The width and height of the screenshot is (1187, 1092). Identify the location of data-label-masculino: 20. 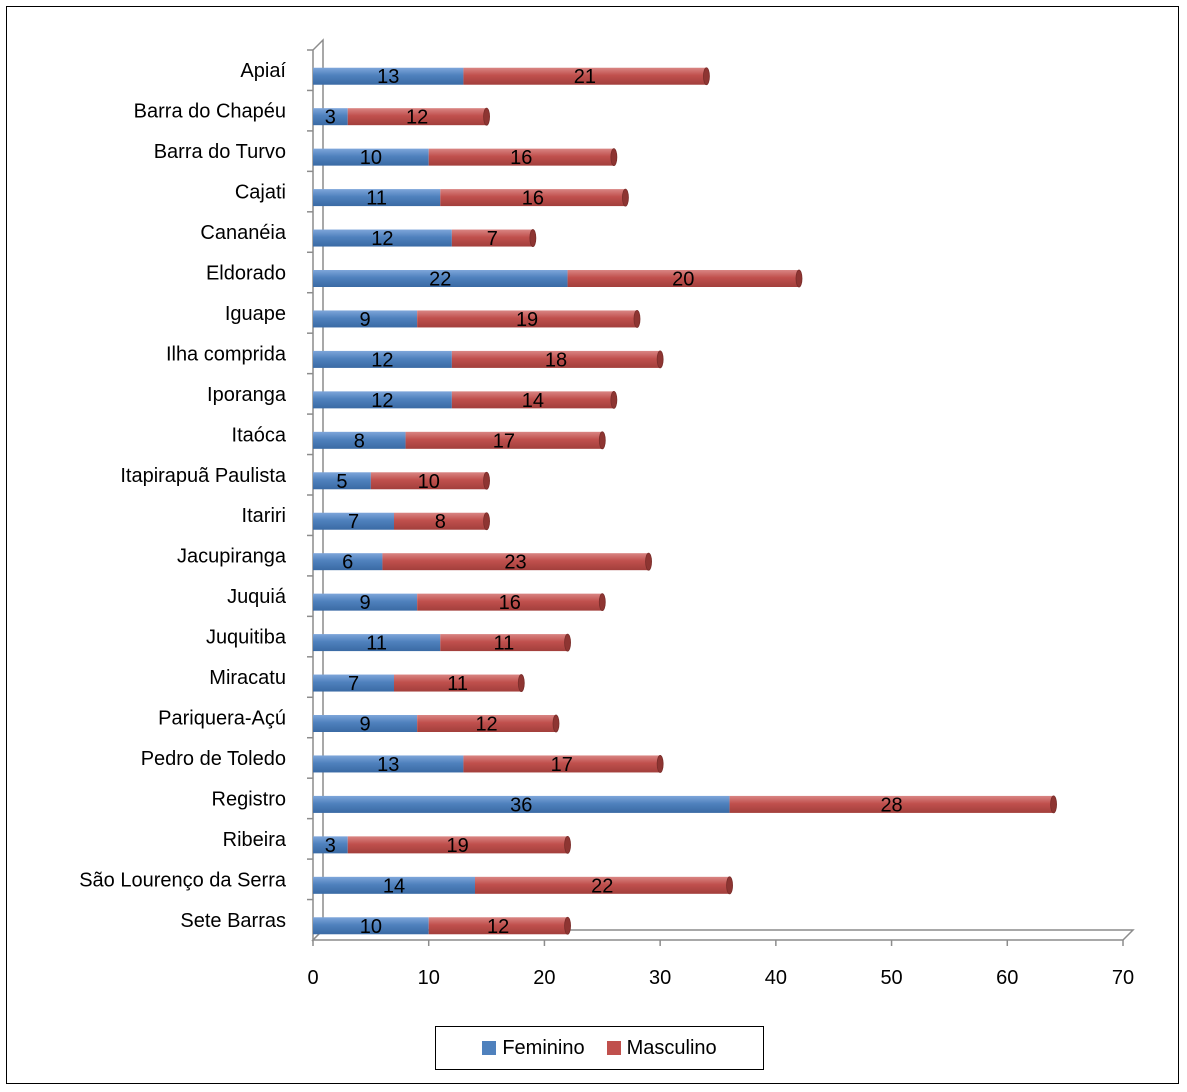
(683, 280).